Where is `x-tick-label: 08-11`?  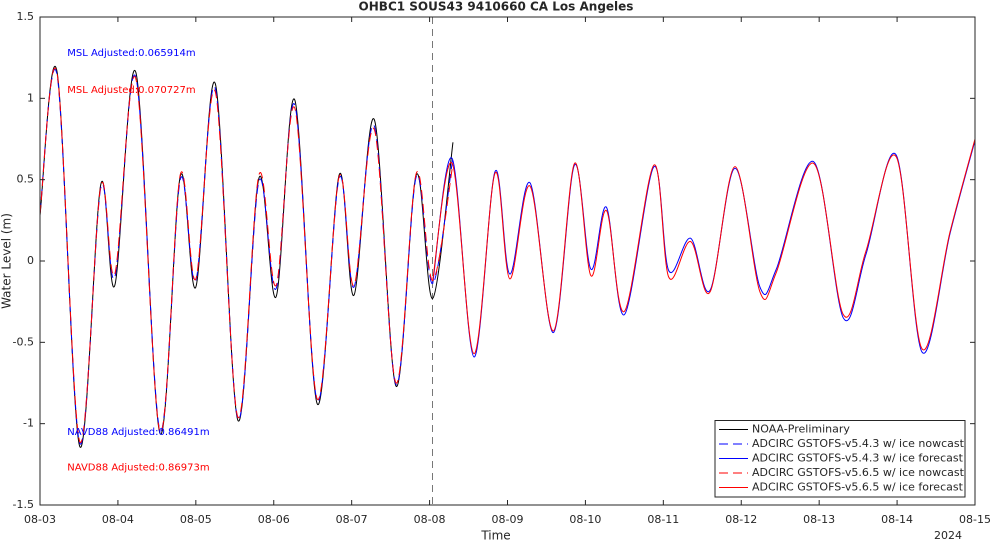 x-tick-label: 08-11 is located at coordinates (663, 519).